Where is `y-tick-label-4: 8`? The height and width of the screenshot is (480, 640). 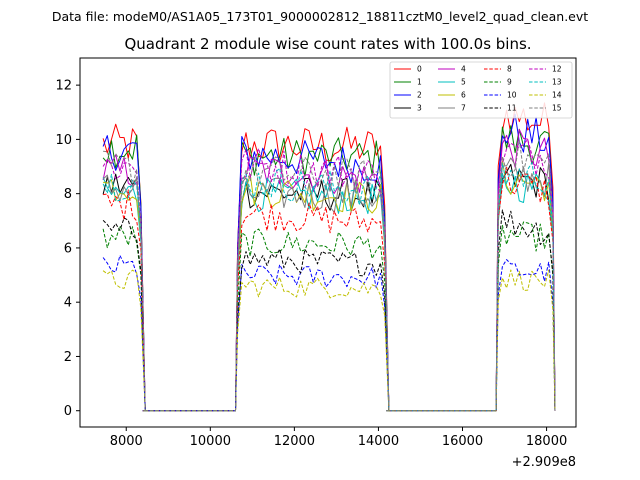 y-tick-label-4: 8 is located at coordinates (68, 194).